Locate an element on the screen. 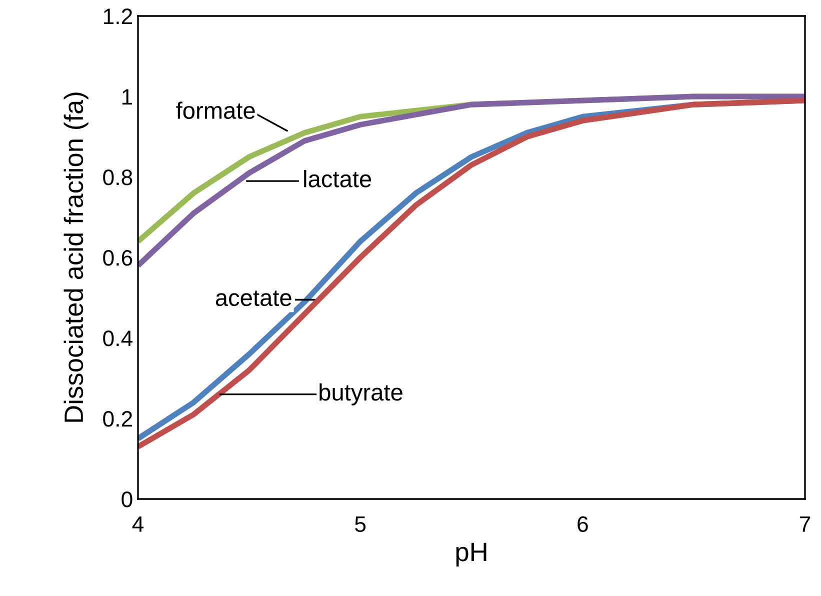 This screenshot has width=821, height=596. y-tick-label: 1.2 is located at coordinates (118, 16).